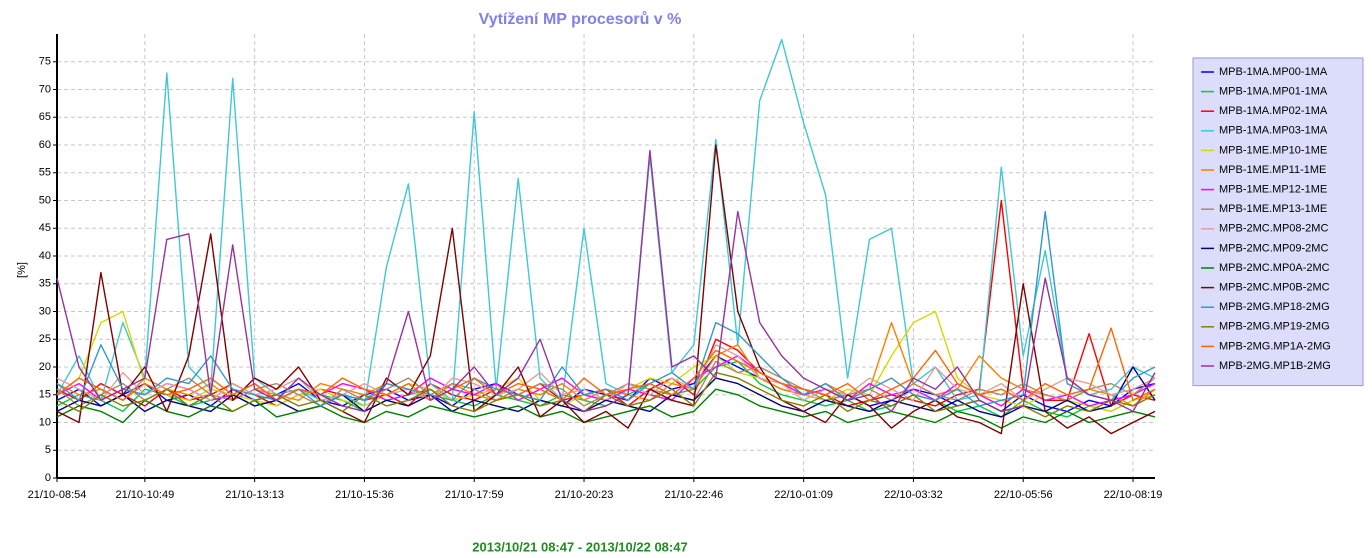  What do you see at coordinates (45, 228) in the screenshot?
I see `y-tick-label: 45` at bounding box center [45, 228].